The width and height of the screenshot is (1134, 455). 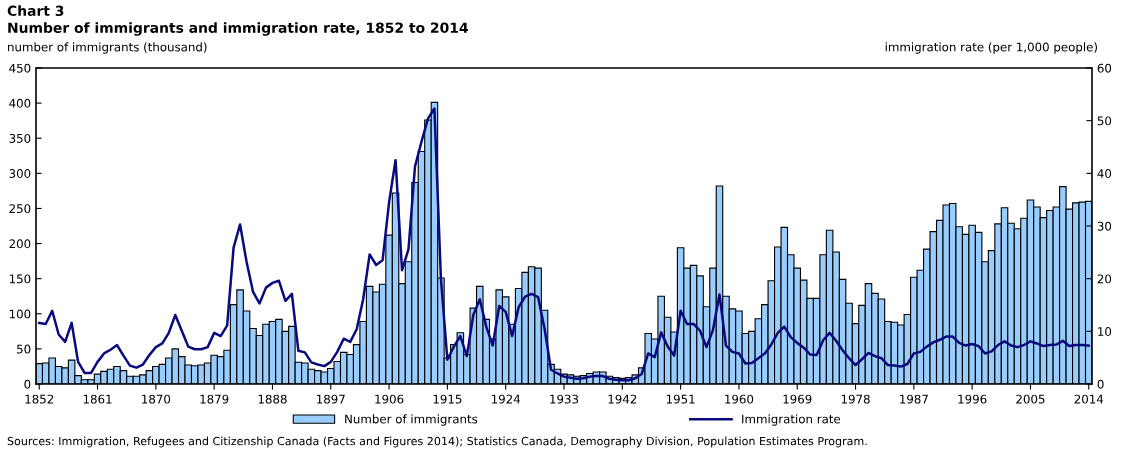 What do you see at coordinates (972, 399) in the screenshot?
I see `x-tick-label: 1996` at bounding box center [972, 399].